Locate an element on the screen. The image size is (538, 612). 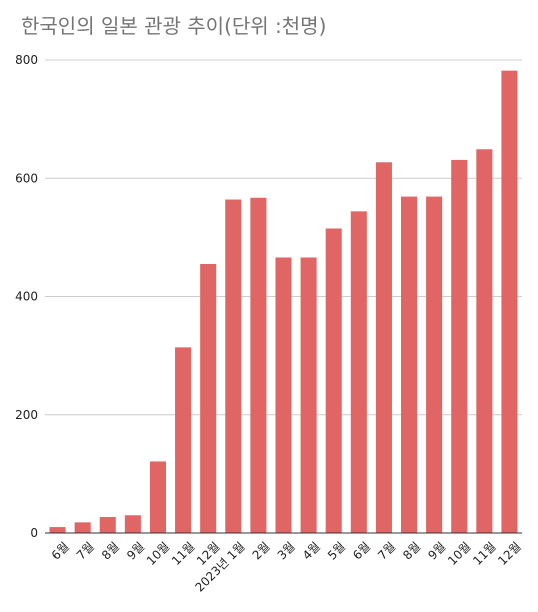
x-tick-label: 3월 is located at coordinates (286, 550).